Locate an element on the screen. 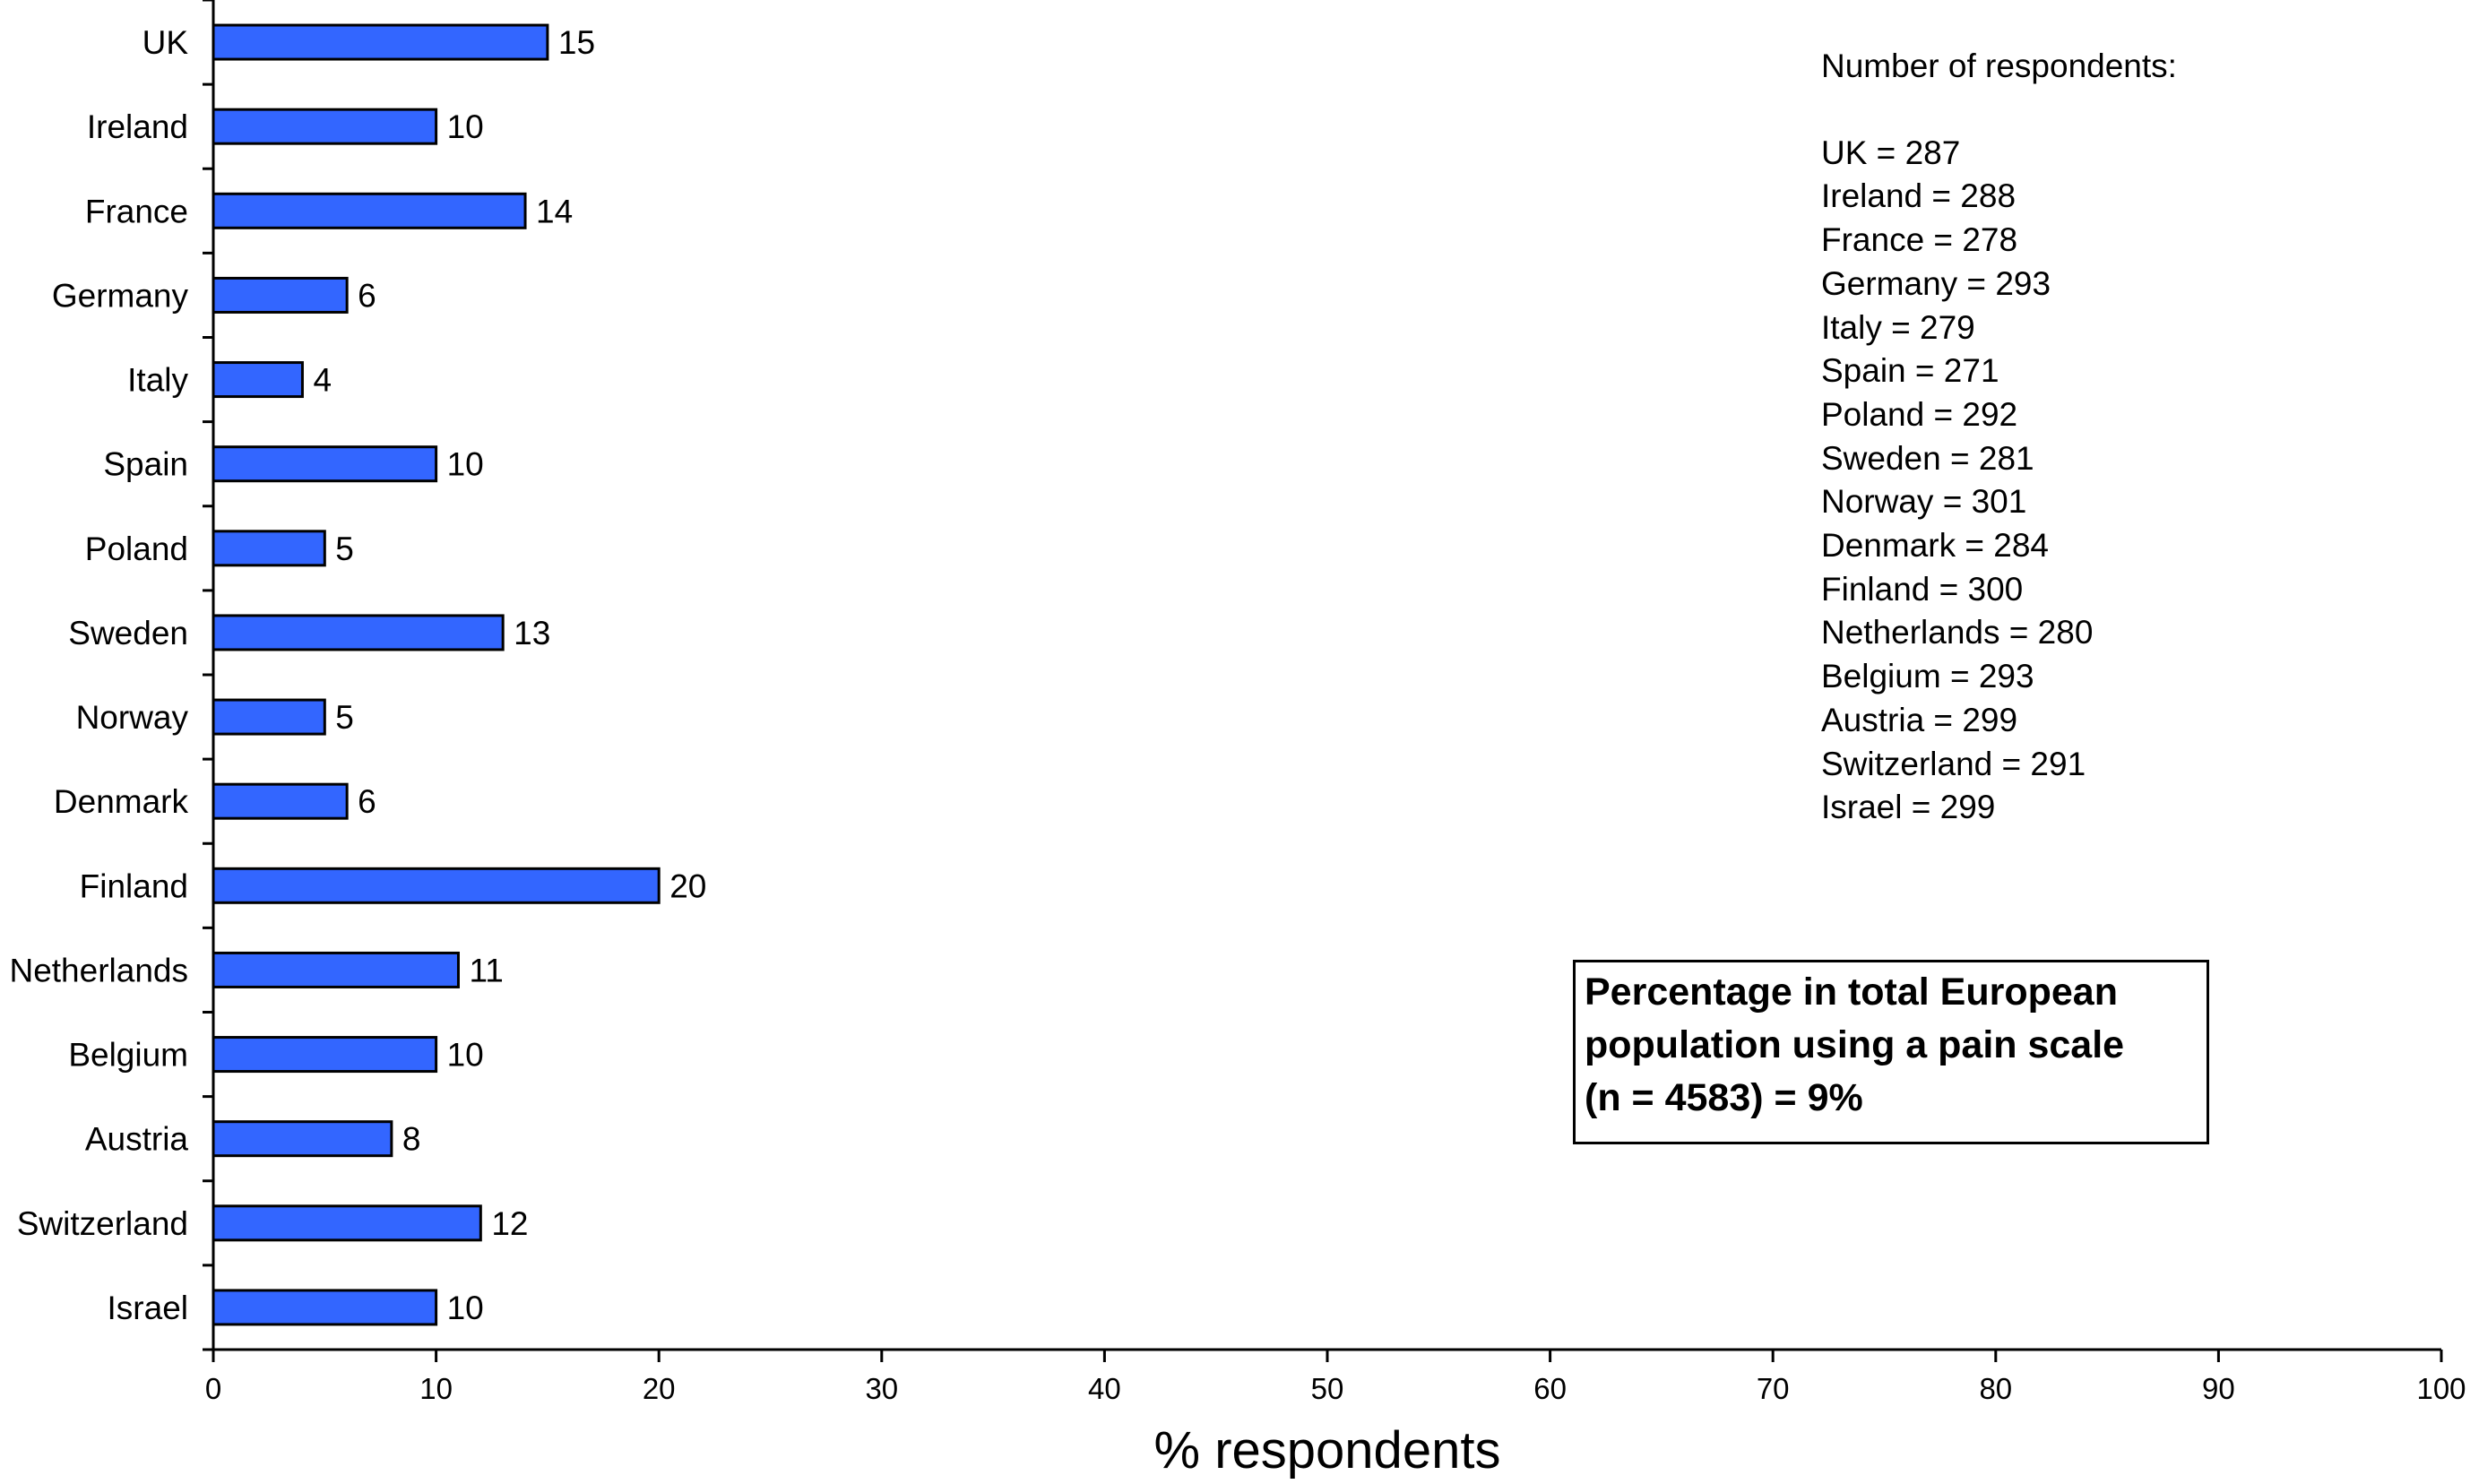 The width and height of the screenshot is (2470, 1484). respondents-line: Belgium = 293 is located at coordinates (1927, 676).